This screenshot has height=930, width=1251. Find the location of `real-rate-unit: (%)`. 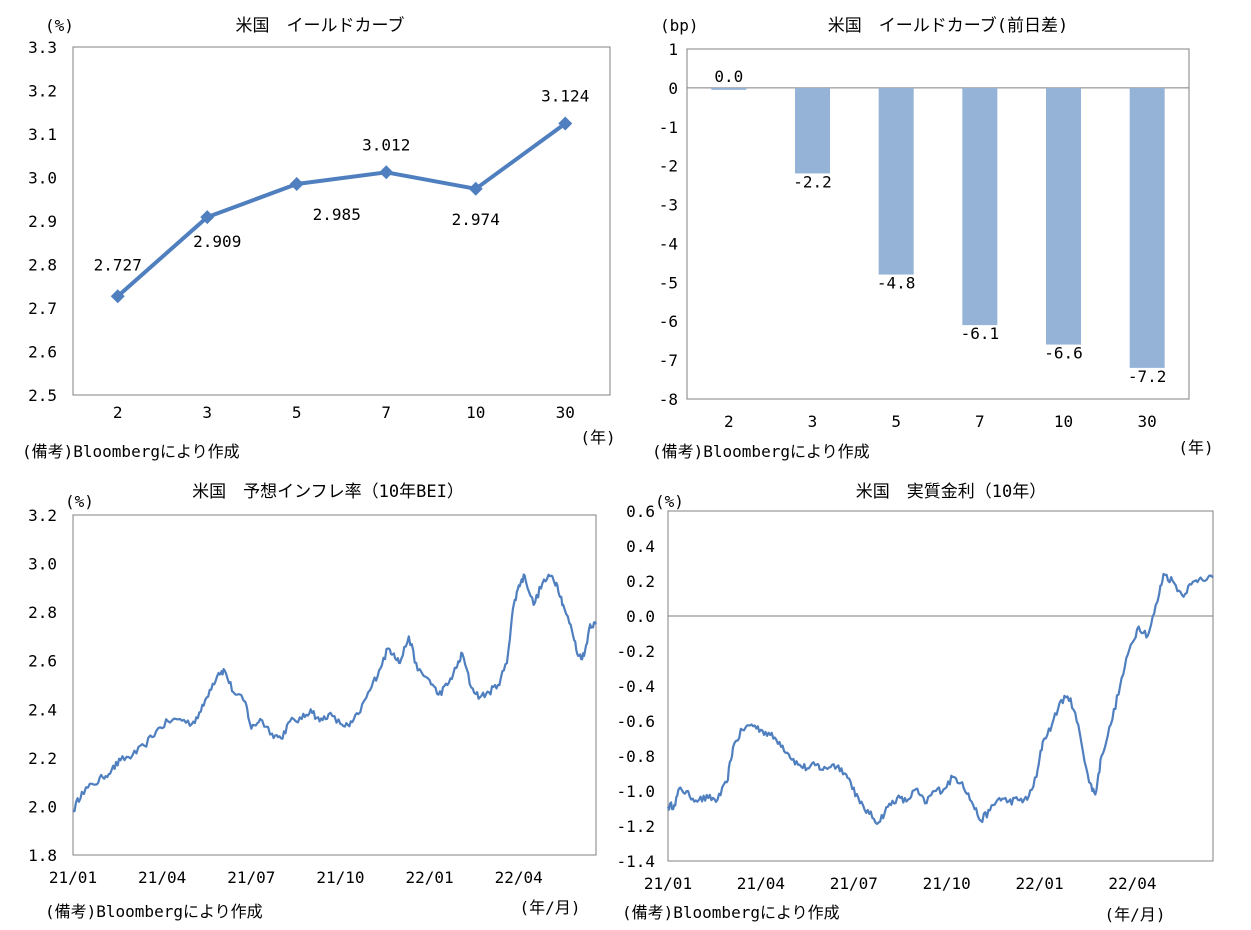

real-rate-unit: (%) is located at coordinates (669, 501).